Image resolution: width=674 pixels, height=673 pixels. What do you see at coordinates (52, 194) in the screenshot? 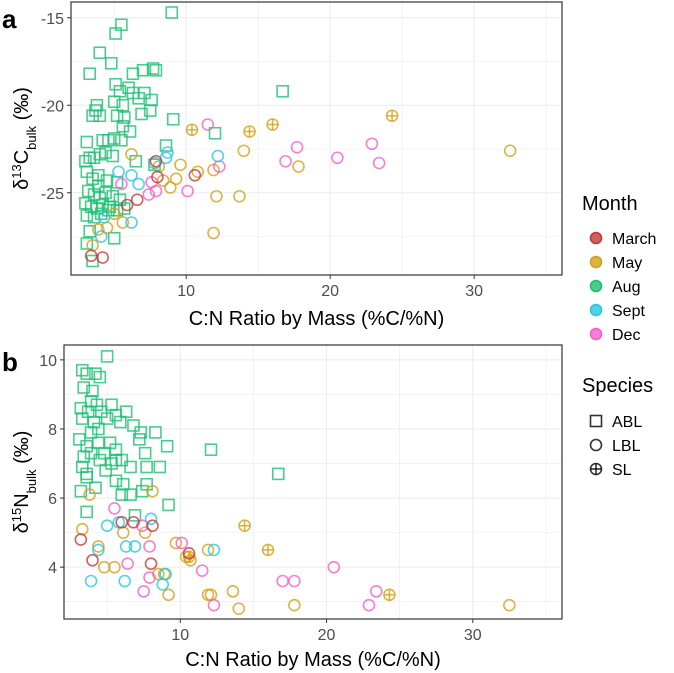
I see `y-tick-label: -25` at bounding box center [52, 194].